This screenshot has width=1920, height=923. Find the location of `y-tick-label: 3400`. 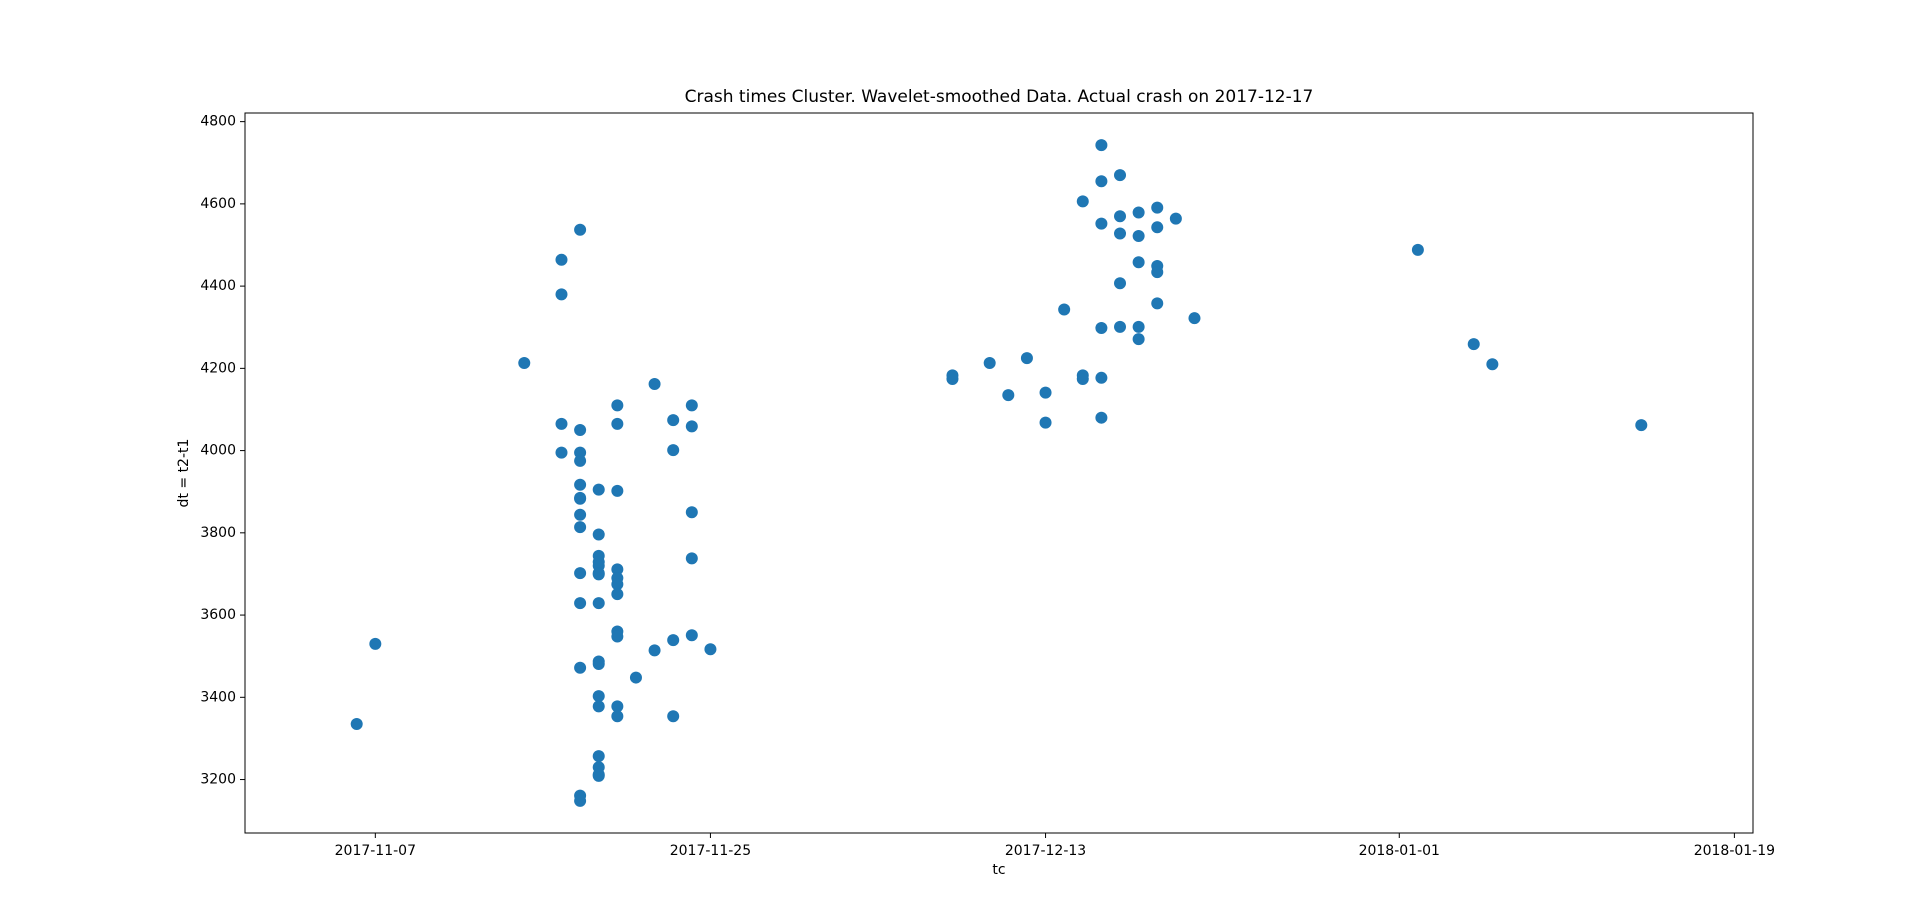

y-tick-label: 3400 is located at coordinates (218, 697).